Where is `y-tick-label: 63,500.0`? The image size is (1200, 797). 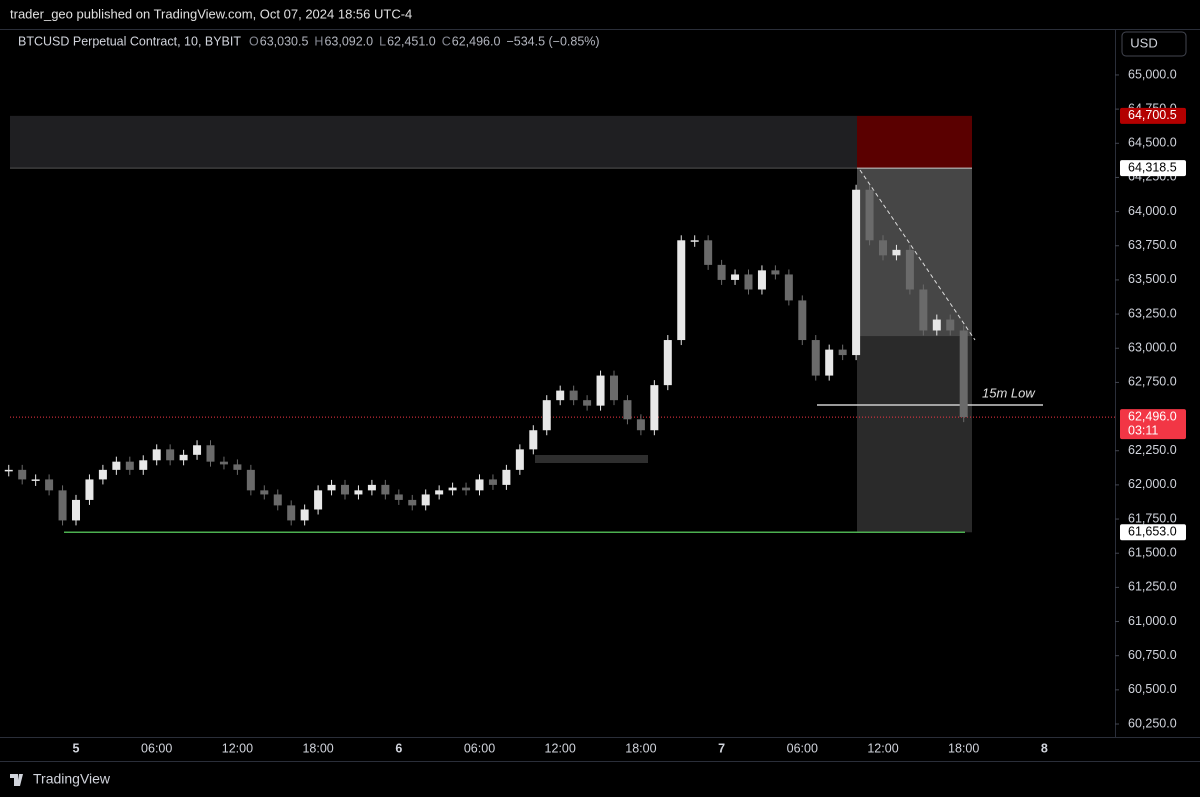
y-tick-label: 63,500.0 is located at coordinates (1152, 279).